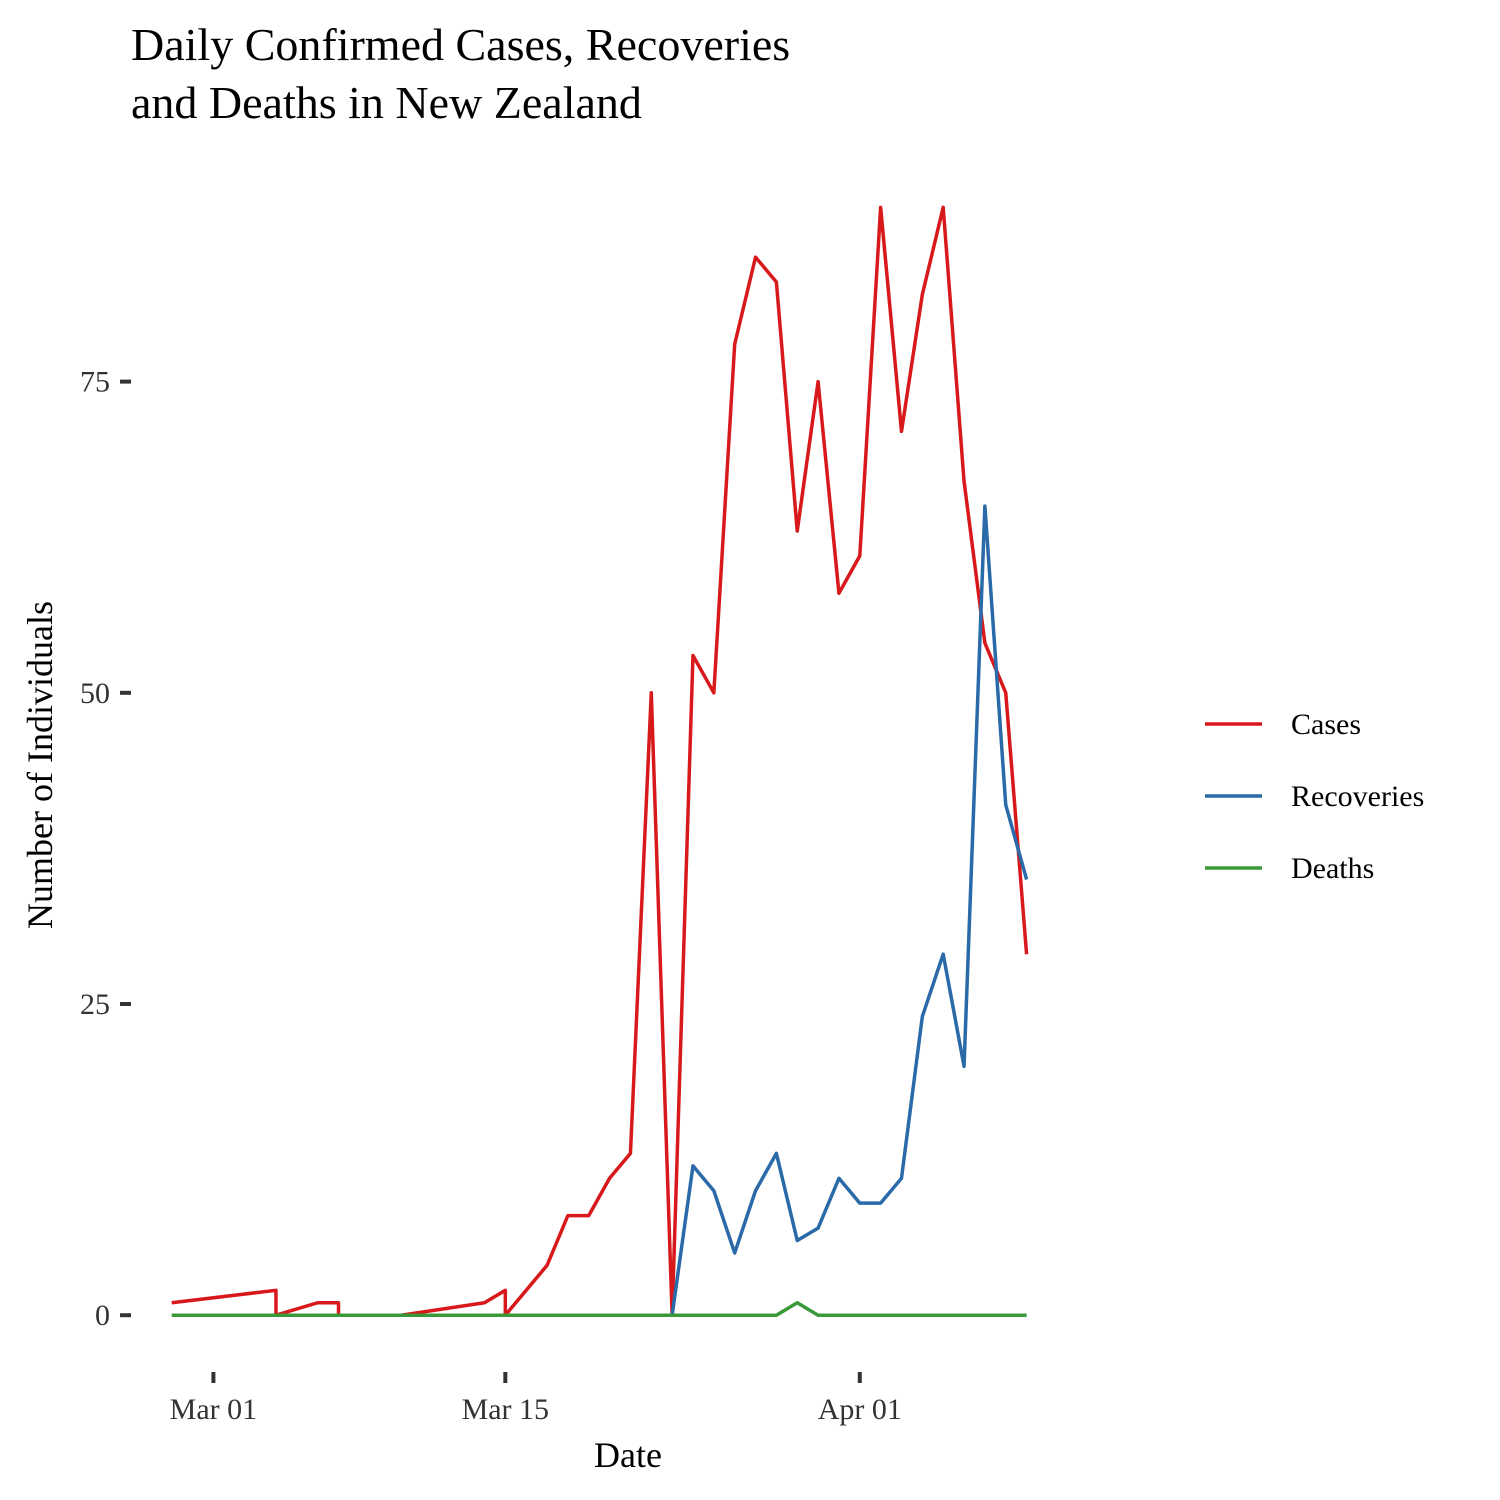  Describe the element at coordinates (628, 1455) in the screenshot. I see `x-axis-title: Date` at that location.